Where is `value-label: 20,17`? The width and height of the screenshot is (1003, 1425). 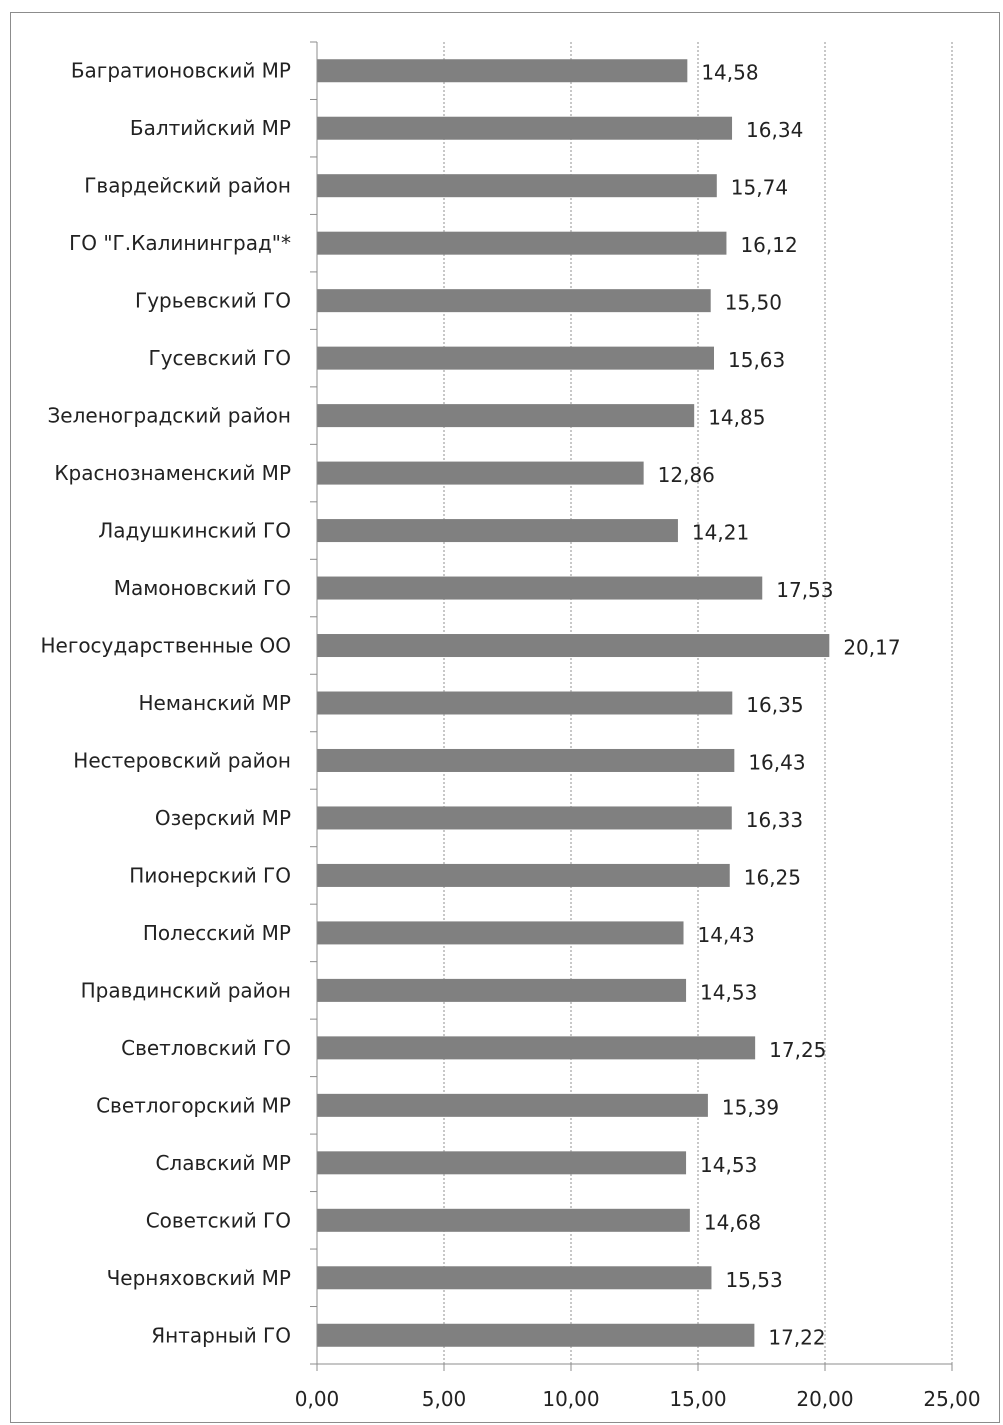 value-label: 20,17 is located at coordinates (871, 648).